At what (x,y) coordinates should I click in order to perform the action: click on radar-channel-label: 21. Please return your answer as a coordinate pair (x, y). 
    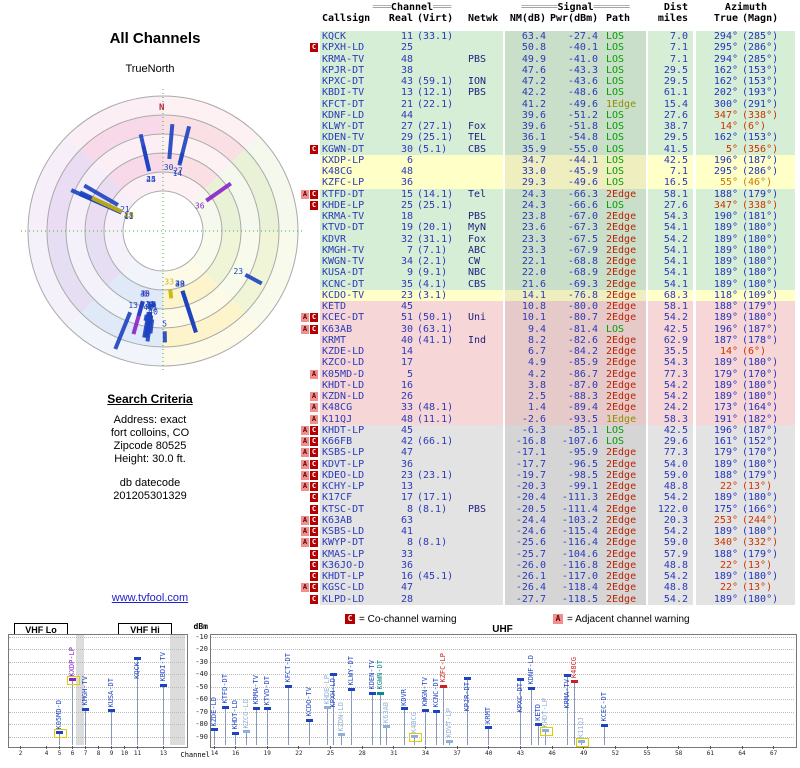
    Looking at the image, I should click on (125, 209).